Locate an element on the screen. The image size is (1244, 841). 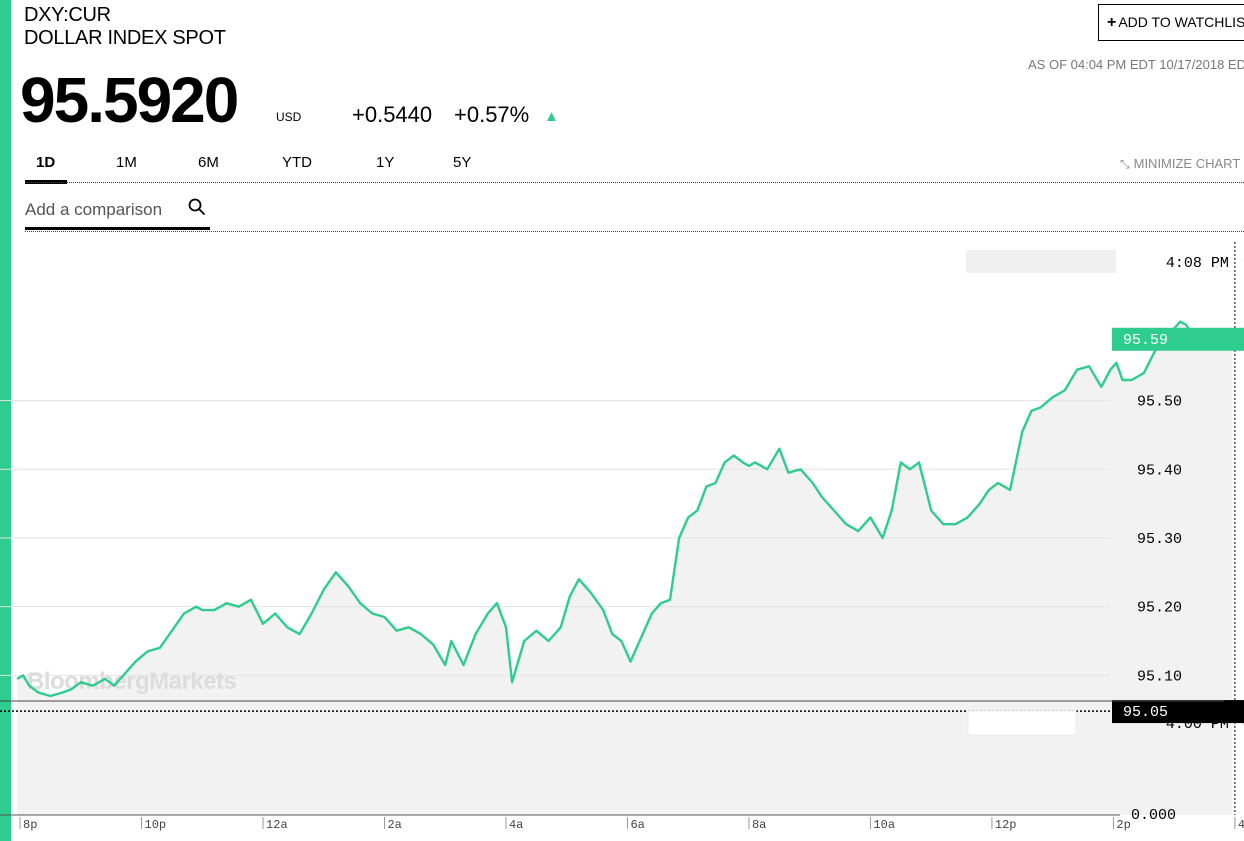
x-tick-label: 2a is located at coordinates (394, 825).